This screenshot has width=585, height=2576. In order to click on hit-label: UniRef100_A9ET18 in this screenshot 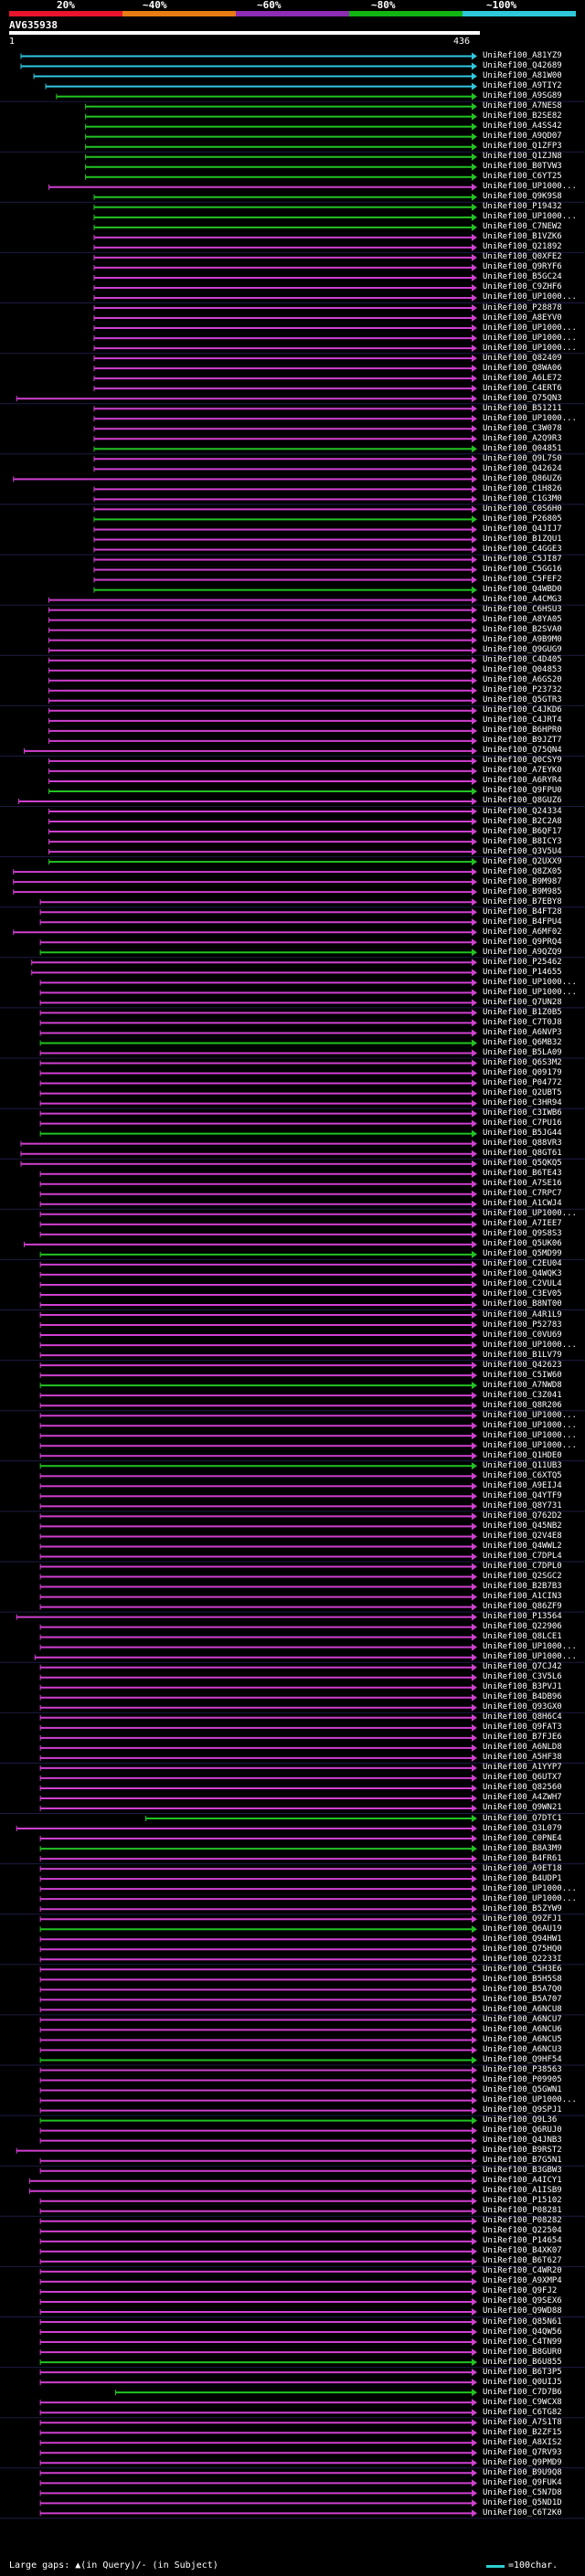, I will do `click(522, 1868)`.